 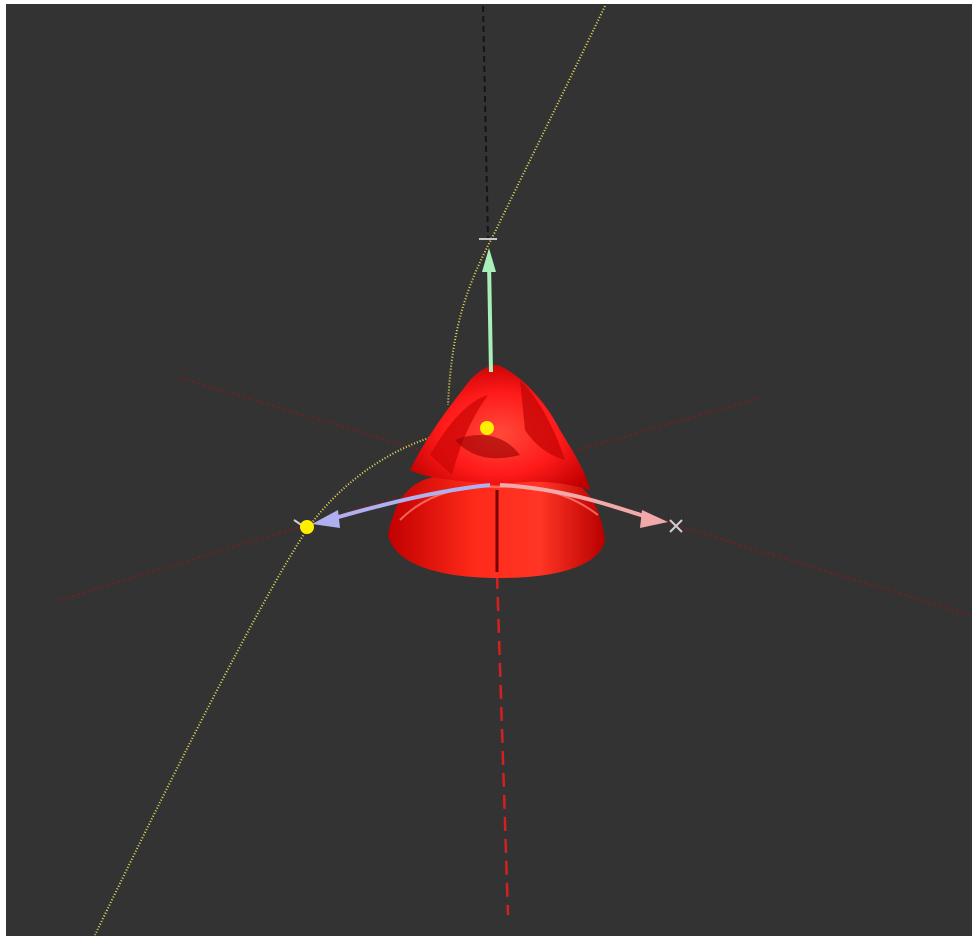 I want to click on x-axis-tick-b, so click(x=676, y=526).